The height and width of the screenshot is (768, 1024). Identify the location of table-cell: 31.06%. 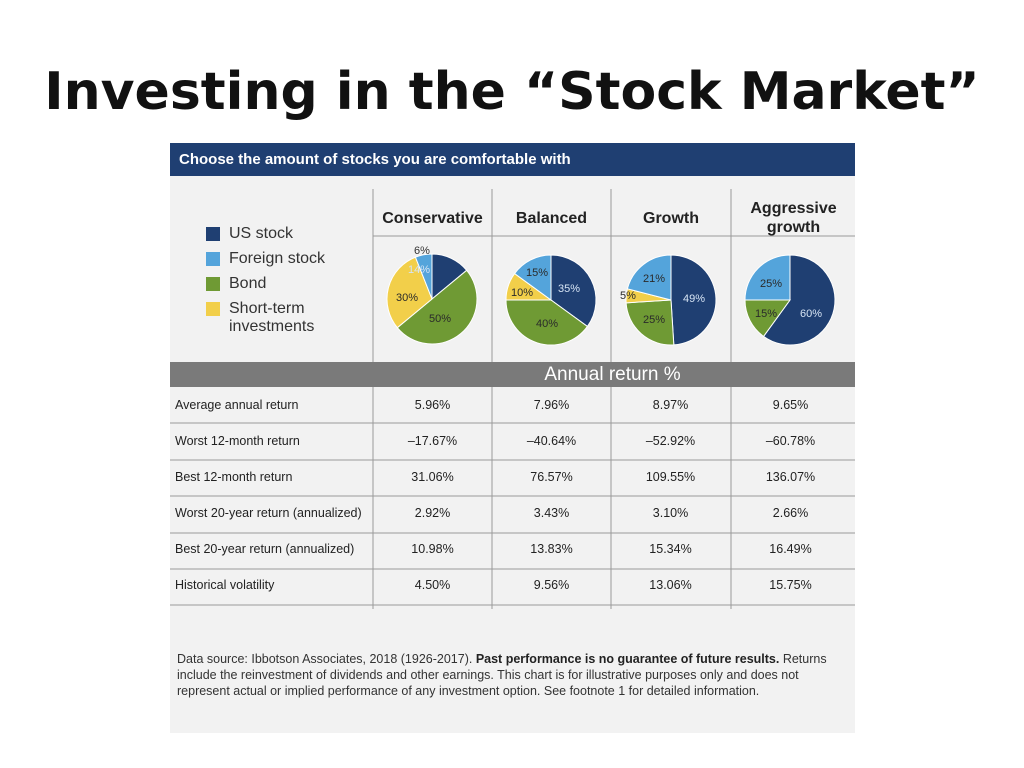
(432, 477).